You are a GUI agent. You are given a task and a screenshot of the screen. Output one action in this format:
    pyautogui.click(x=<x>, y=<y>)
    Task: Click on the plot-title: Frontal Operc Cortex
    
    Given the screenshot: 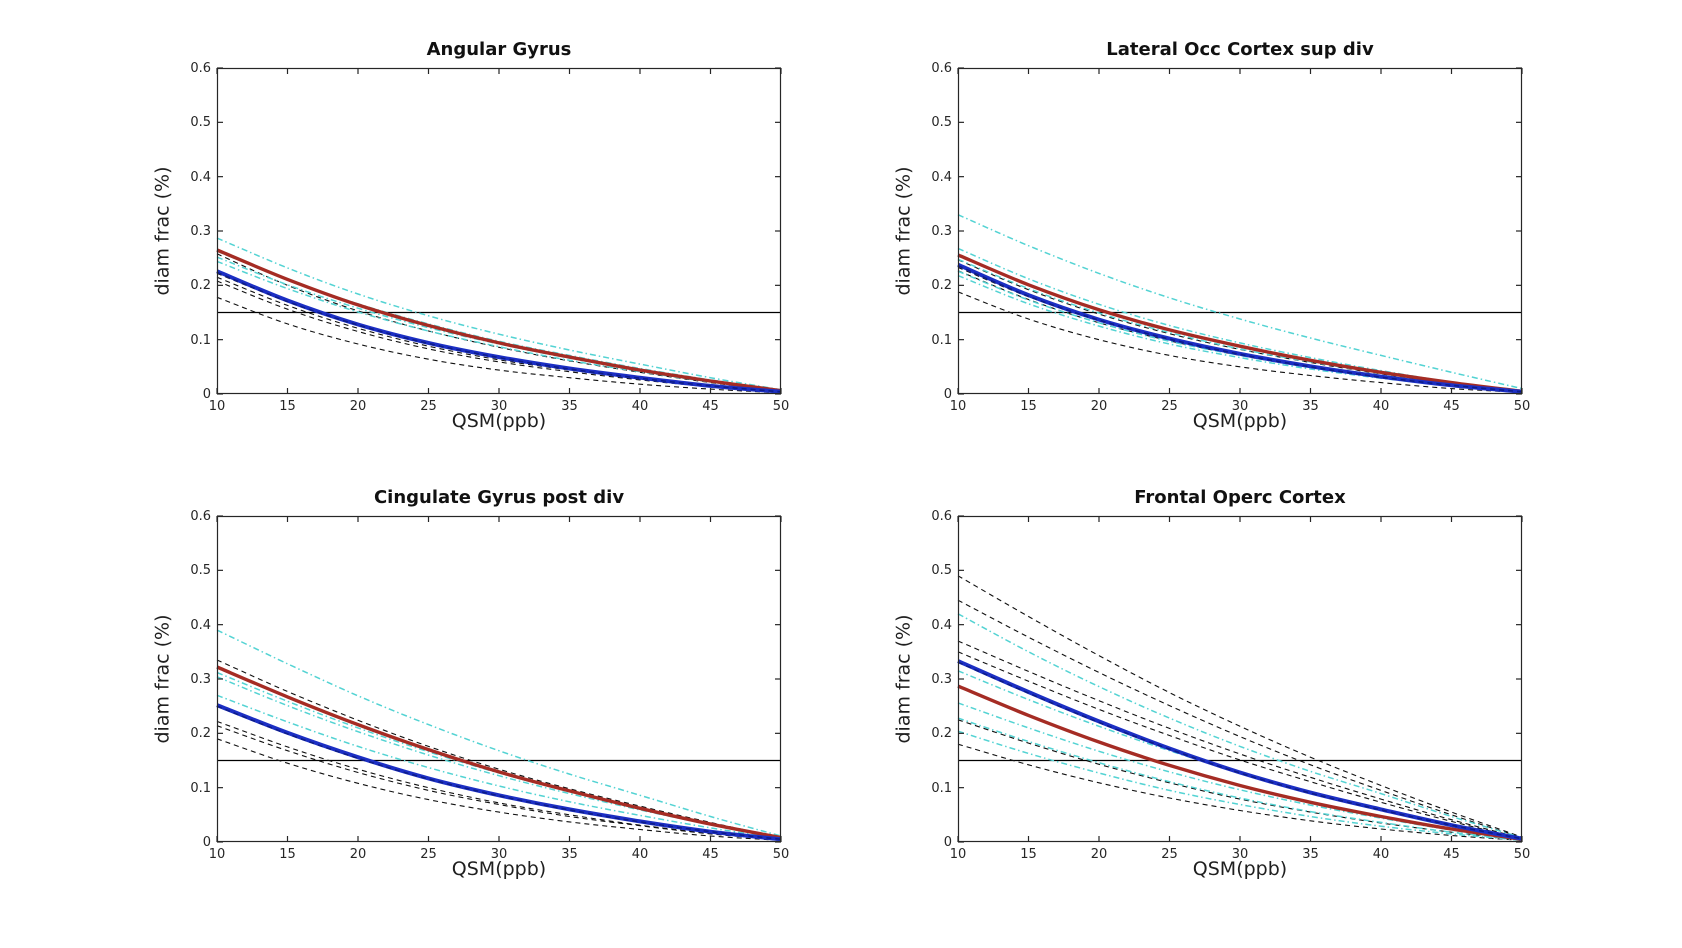 What is the action you would take?
    pyautogui.click(x=1240, y=497)
    